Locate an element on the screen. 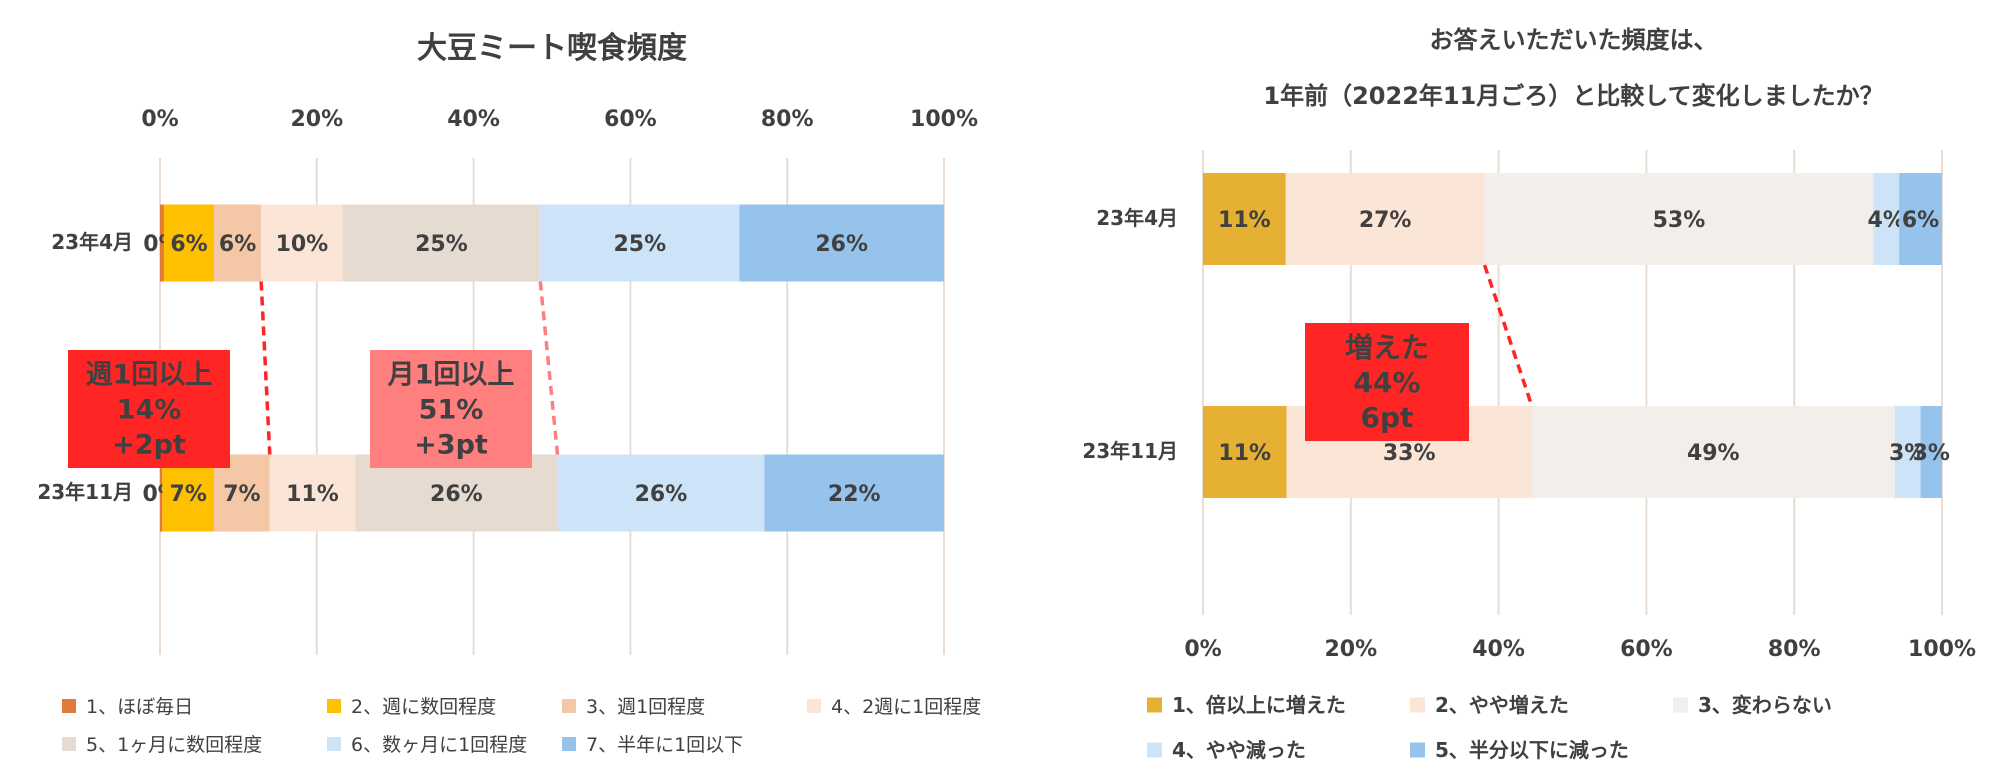 The width and height of the screenshot is (2000, 780). callout-text: 6pt is located at coordinates (1387, 417).